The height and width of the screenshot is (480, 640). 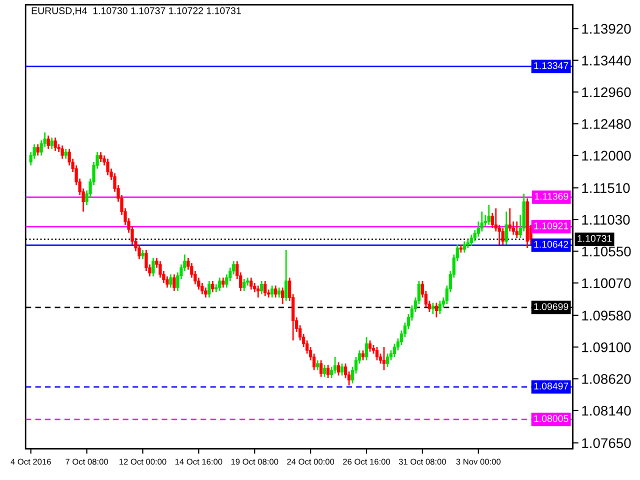 What do you see at coordinates (606, 124) in the screenshot?
I see `y-tick-label: 1.12480` at bounding box center [606, 124].